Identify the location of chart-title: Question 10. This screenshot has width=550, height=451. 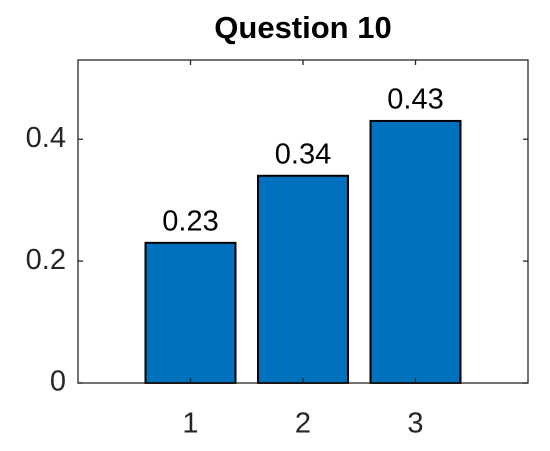
(302, 27).